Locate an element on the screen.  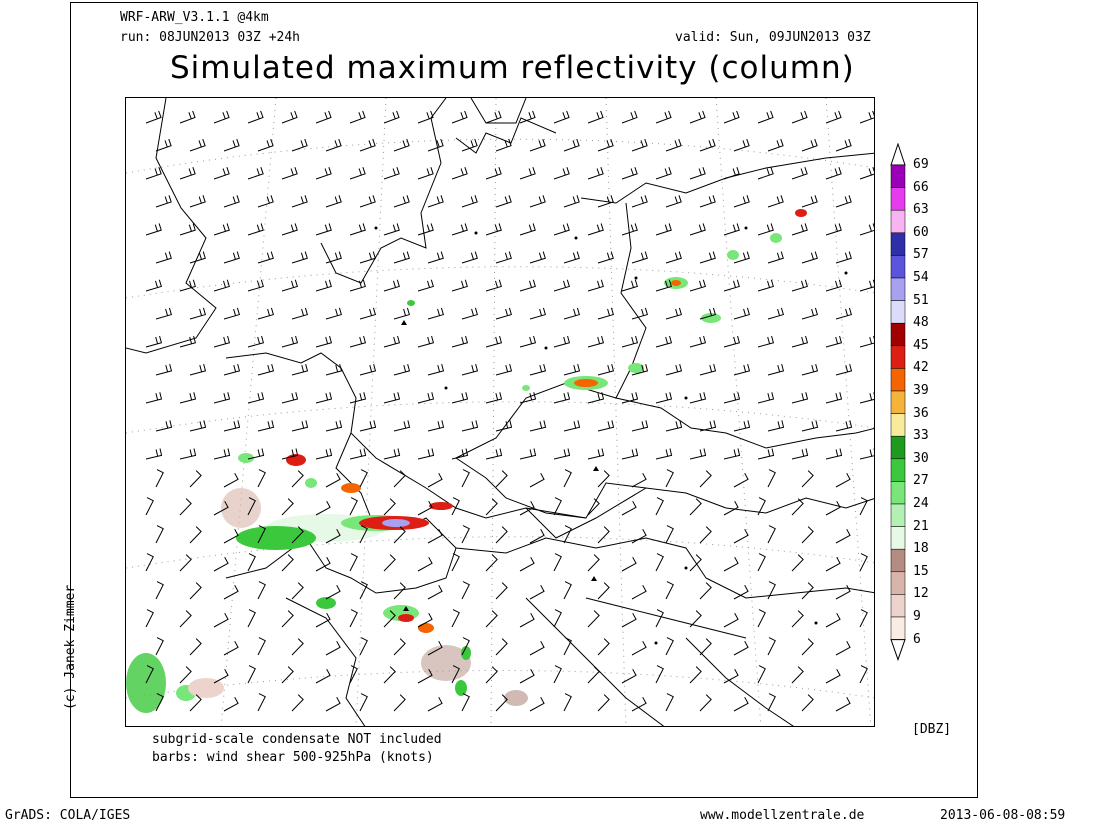
legend-level-label: 69 is located at coordinates (921, 164).